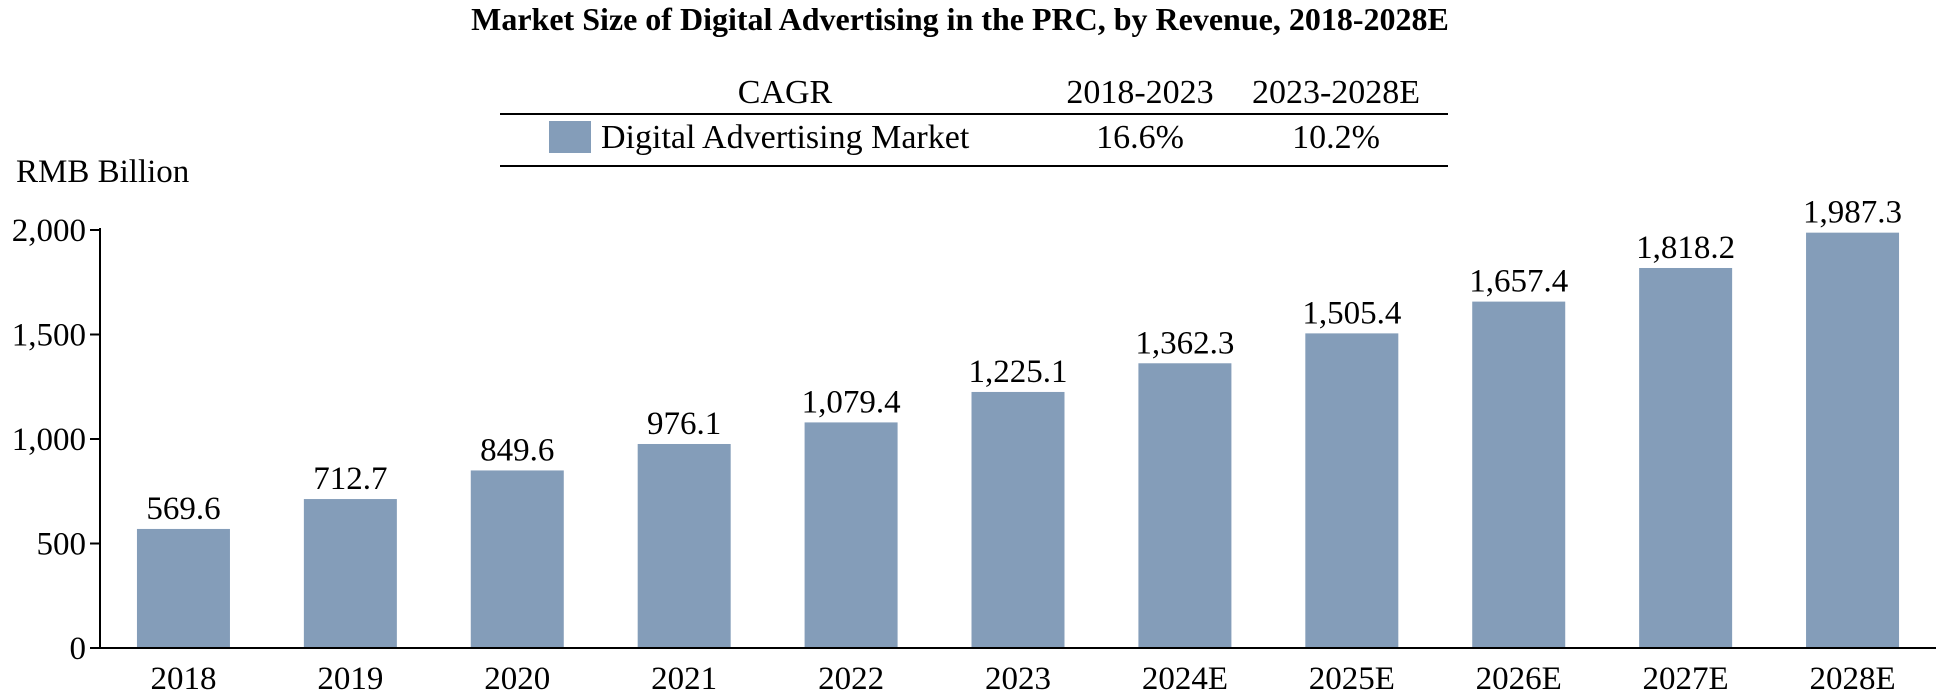 This screenshot has height=700, width=1936. Describe the element at coordinates (183, 509) in the screenshot. I see `bar-value-label: 569.6` at that location.